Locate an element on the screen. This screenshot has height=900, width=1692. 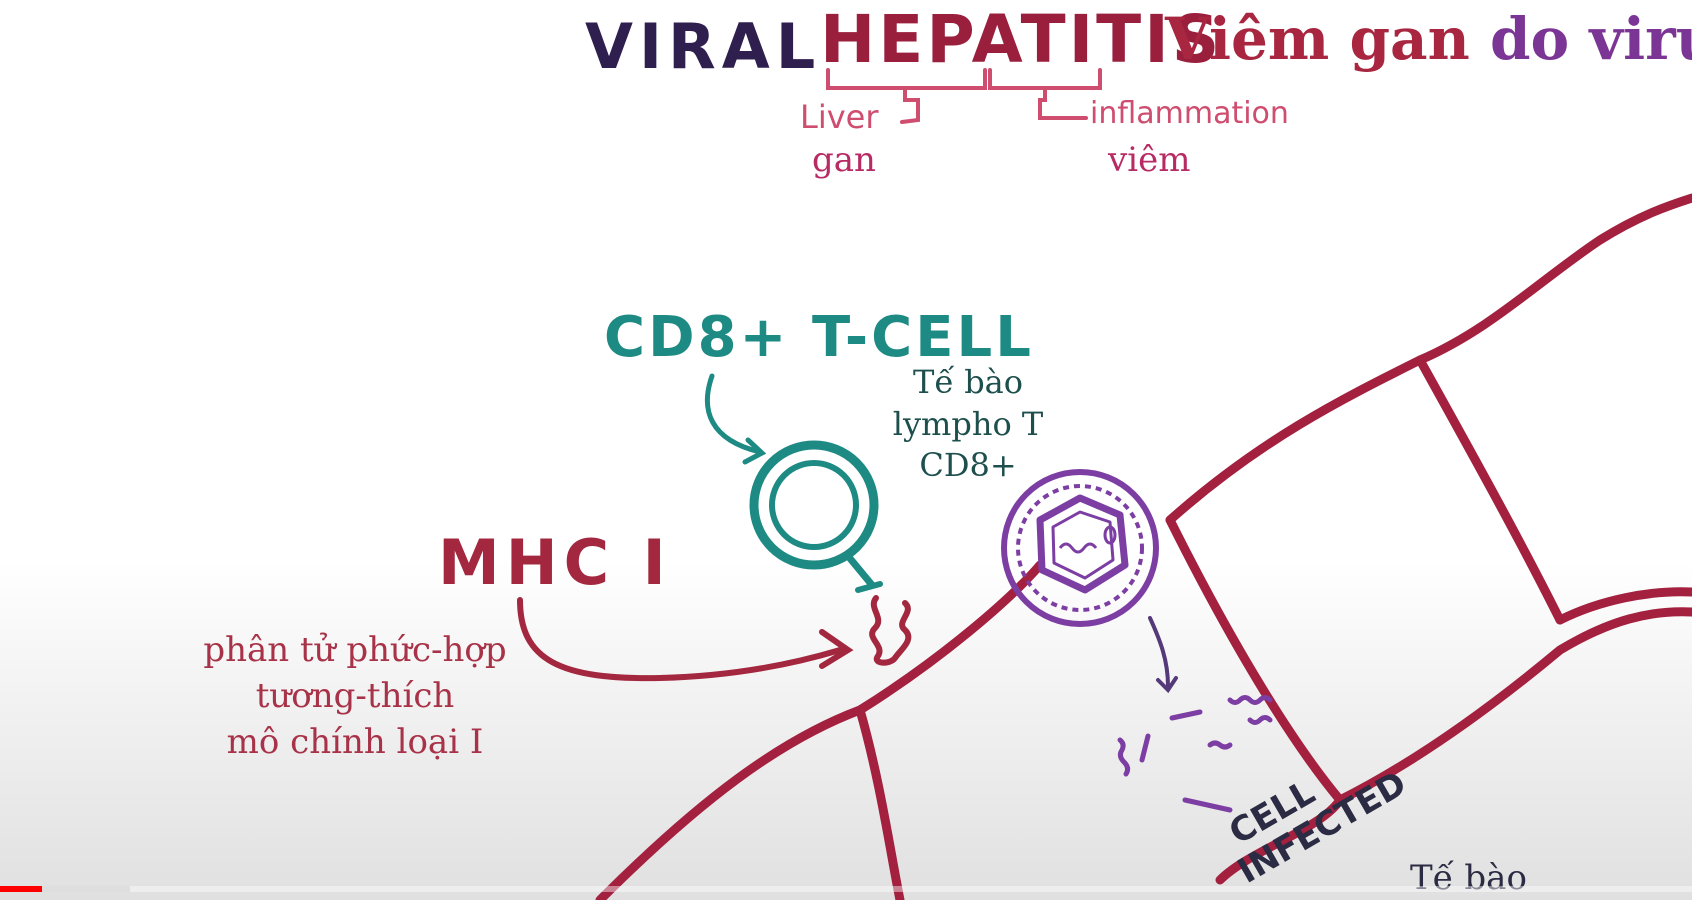
cell-vietnamese-caption: Tế bào is located at coordinates (1468, 878).